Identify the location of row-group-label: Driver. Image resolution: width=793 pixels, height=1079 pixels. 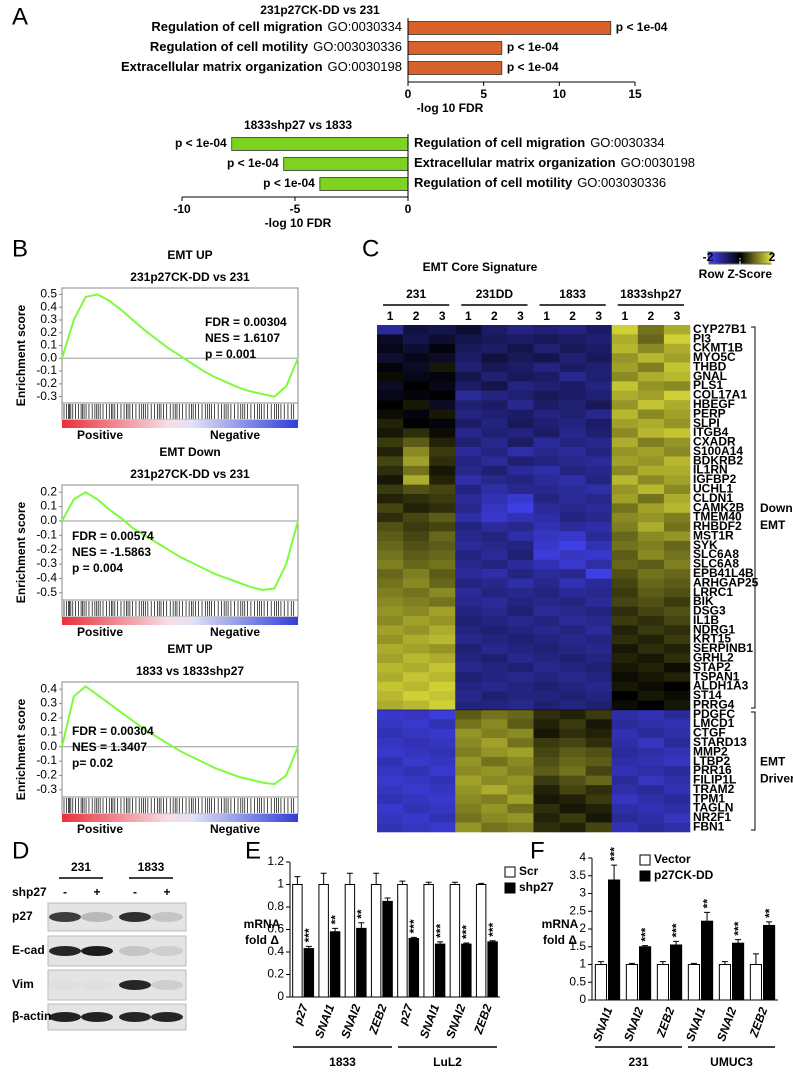
(776, 779).